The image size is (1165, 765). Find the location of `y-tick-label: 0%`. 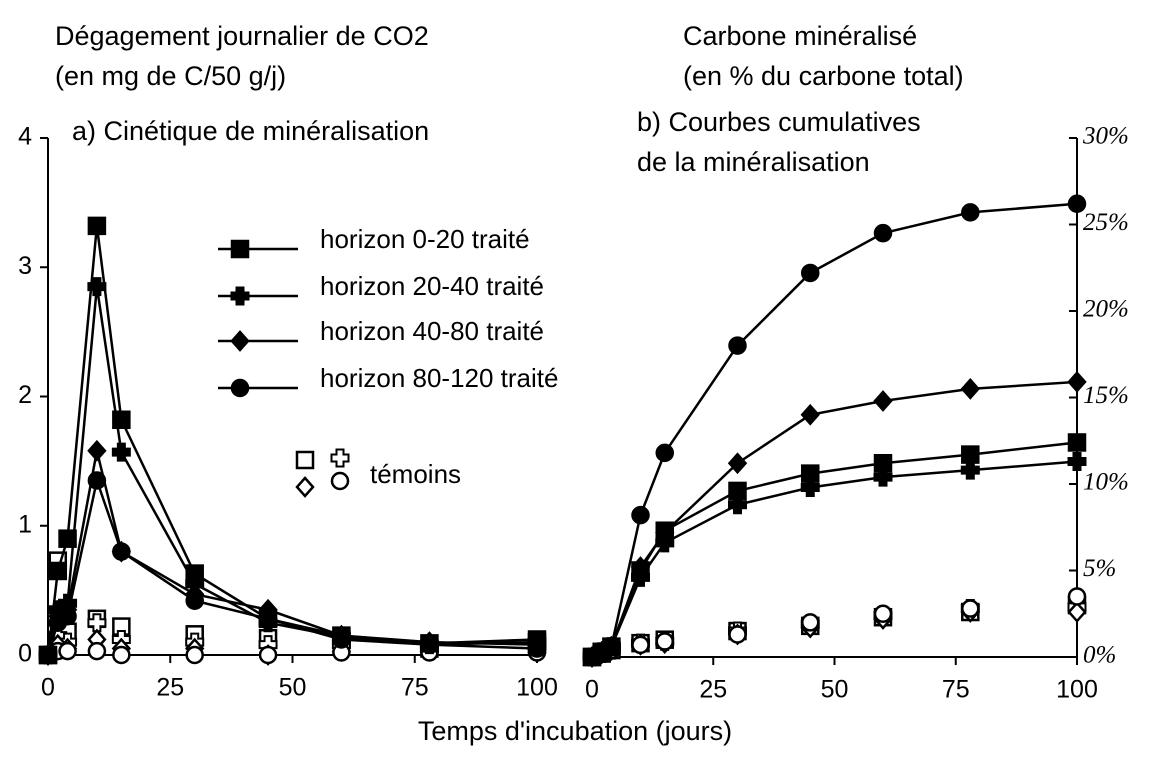

y-tick-label: 0% is located at coordinates (1099, 655).